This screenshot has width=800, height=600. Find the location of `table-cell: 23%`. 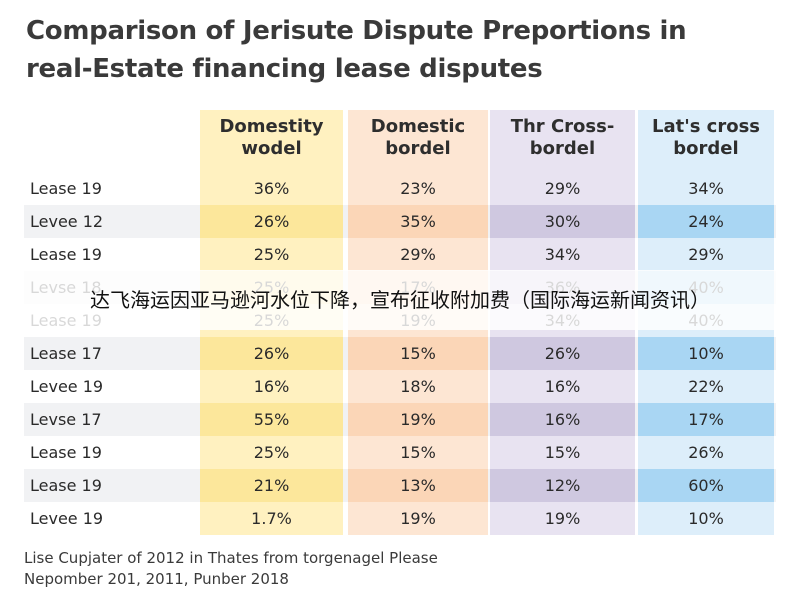

table-cell: 23% is located at coordinates (418, 188).